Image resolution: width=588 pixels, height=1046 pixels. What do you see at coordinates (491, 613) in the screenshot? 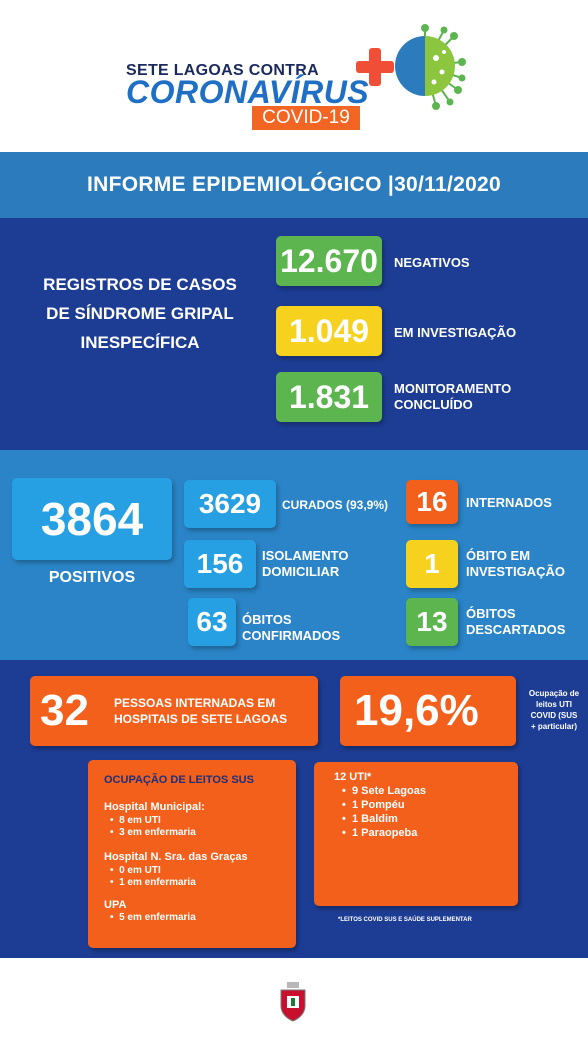
I see `obitos-descartados-label-1: ÓBITOS` at bounding box center [491, 613].